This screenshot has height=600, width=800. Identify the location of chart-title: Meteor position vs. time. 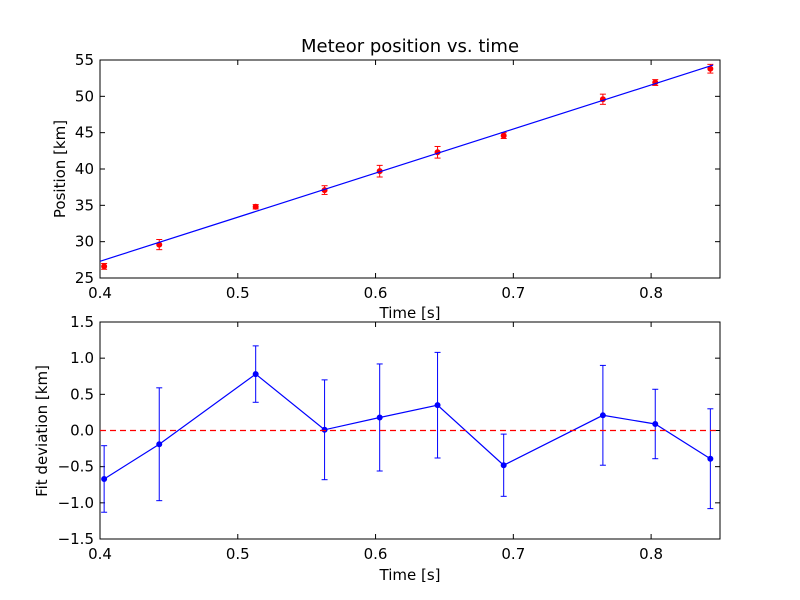
(410, 46).